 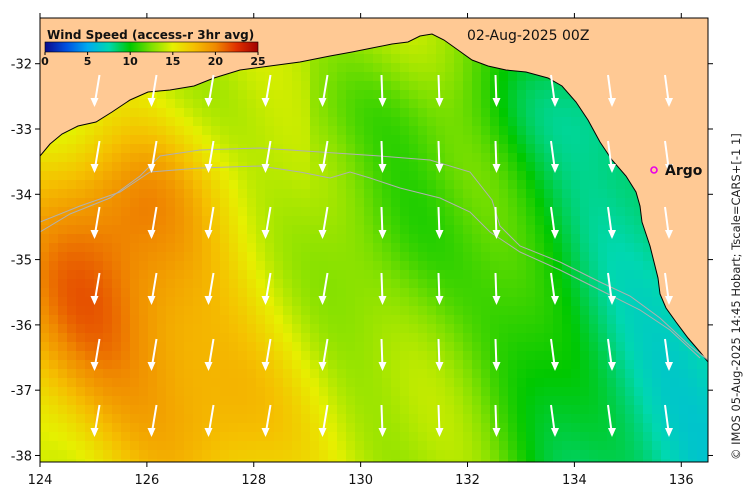 What do you see at coordinates (45, 61) in the screenshot?
I see `colorbar-tick-label: 0` at bounding box center [45, 61].